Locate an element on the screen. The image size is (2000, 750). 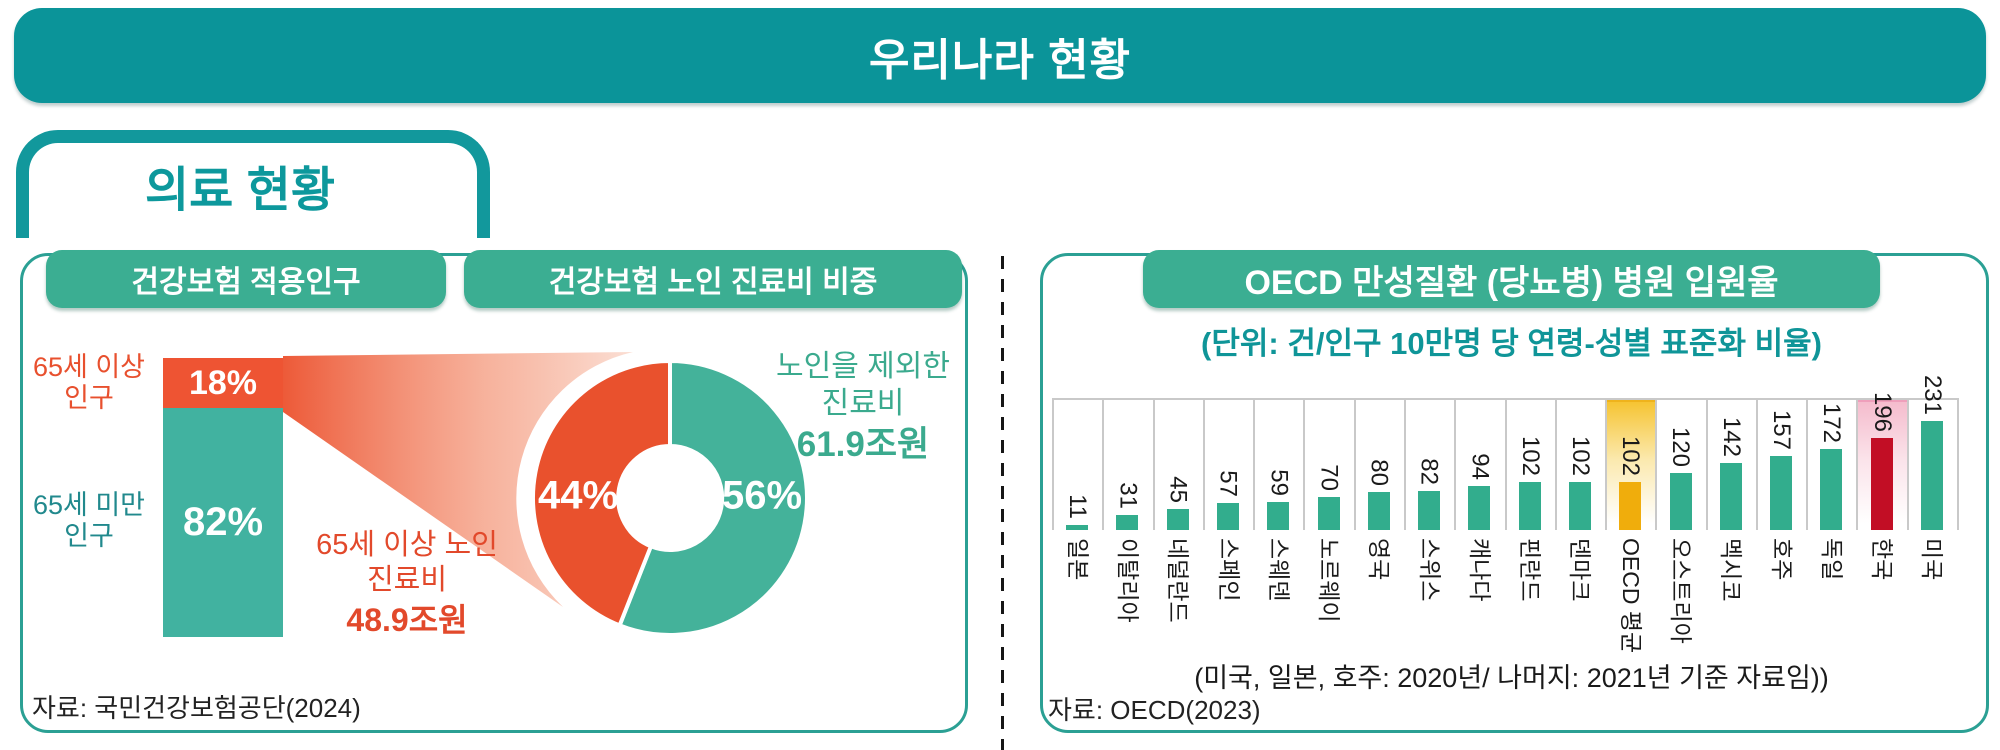
label-65-and-over: 65세 이상 인구 is located at coordinates (89, 383).